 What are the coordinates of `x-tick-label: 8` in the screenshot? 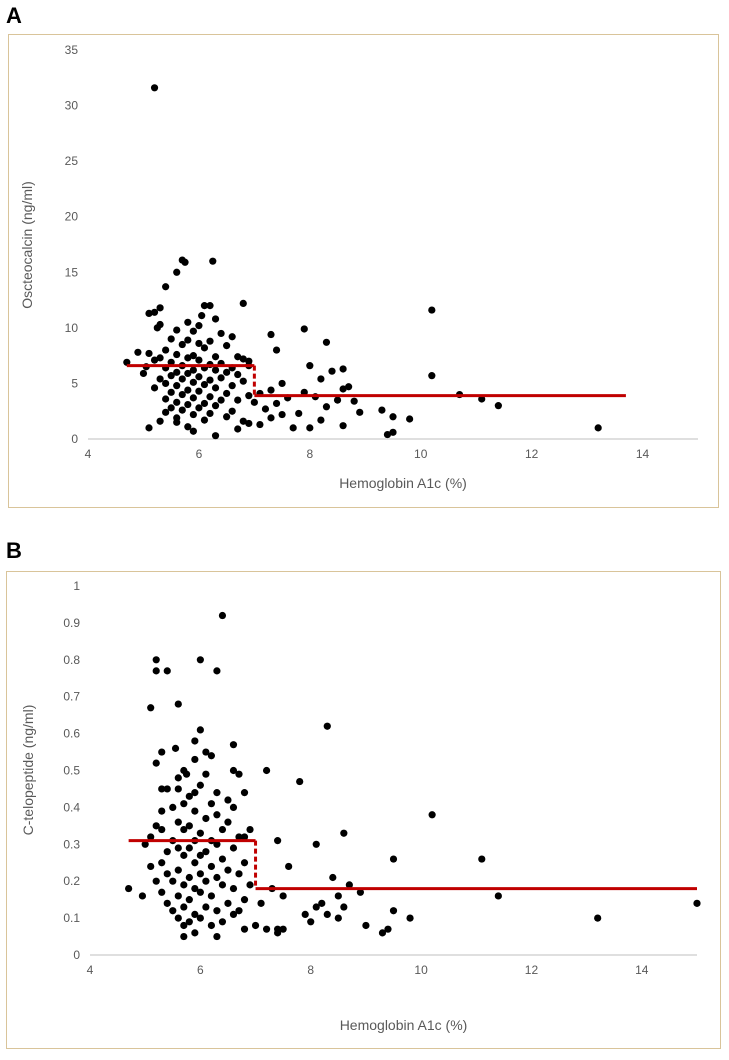 It's located at (310, 970).